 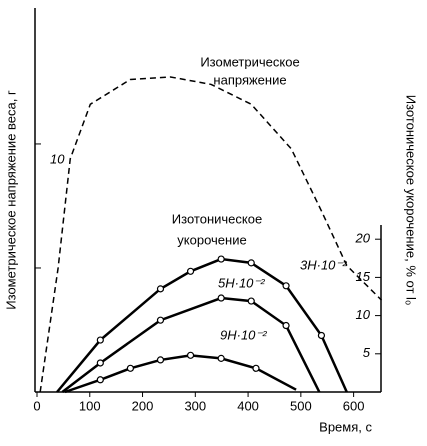 What do you see at coordinates (243, 334) in the screenshot?
I see `series-label: 9Н·10⁻²` at bounding box center [243, 334].